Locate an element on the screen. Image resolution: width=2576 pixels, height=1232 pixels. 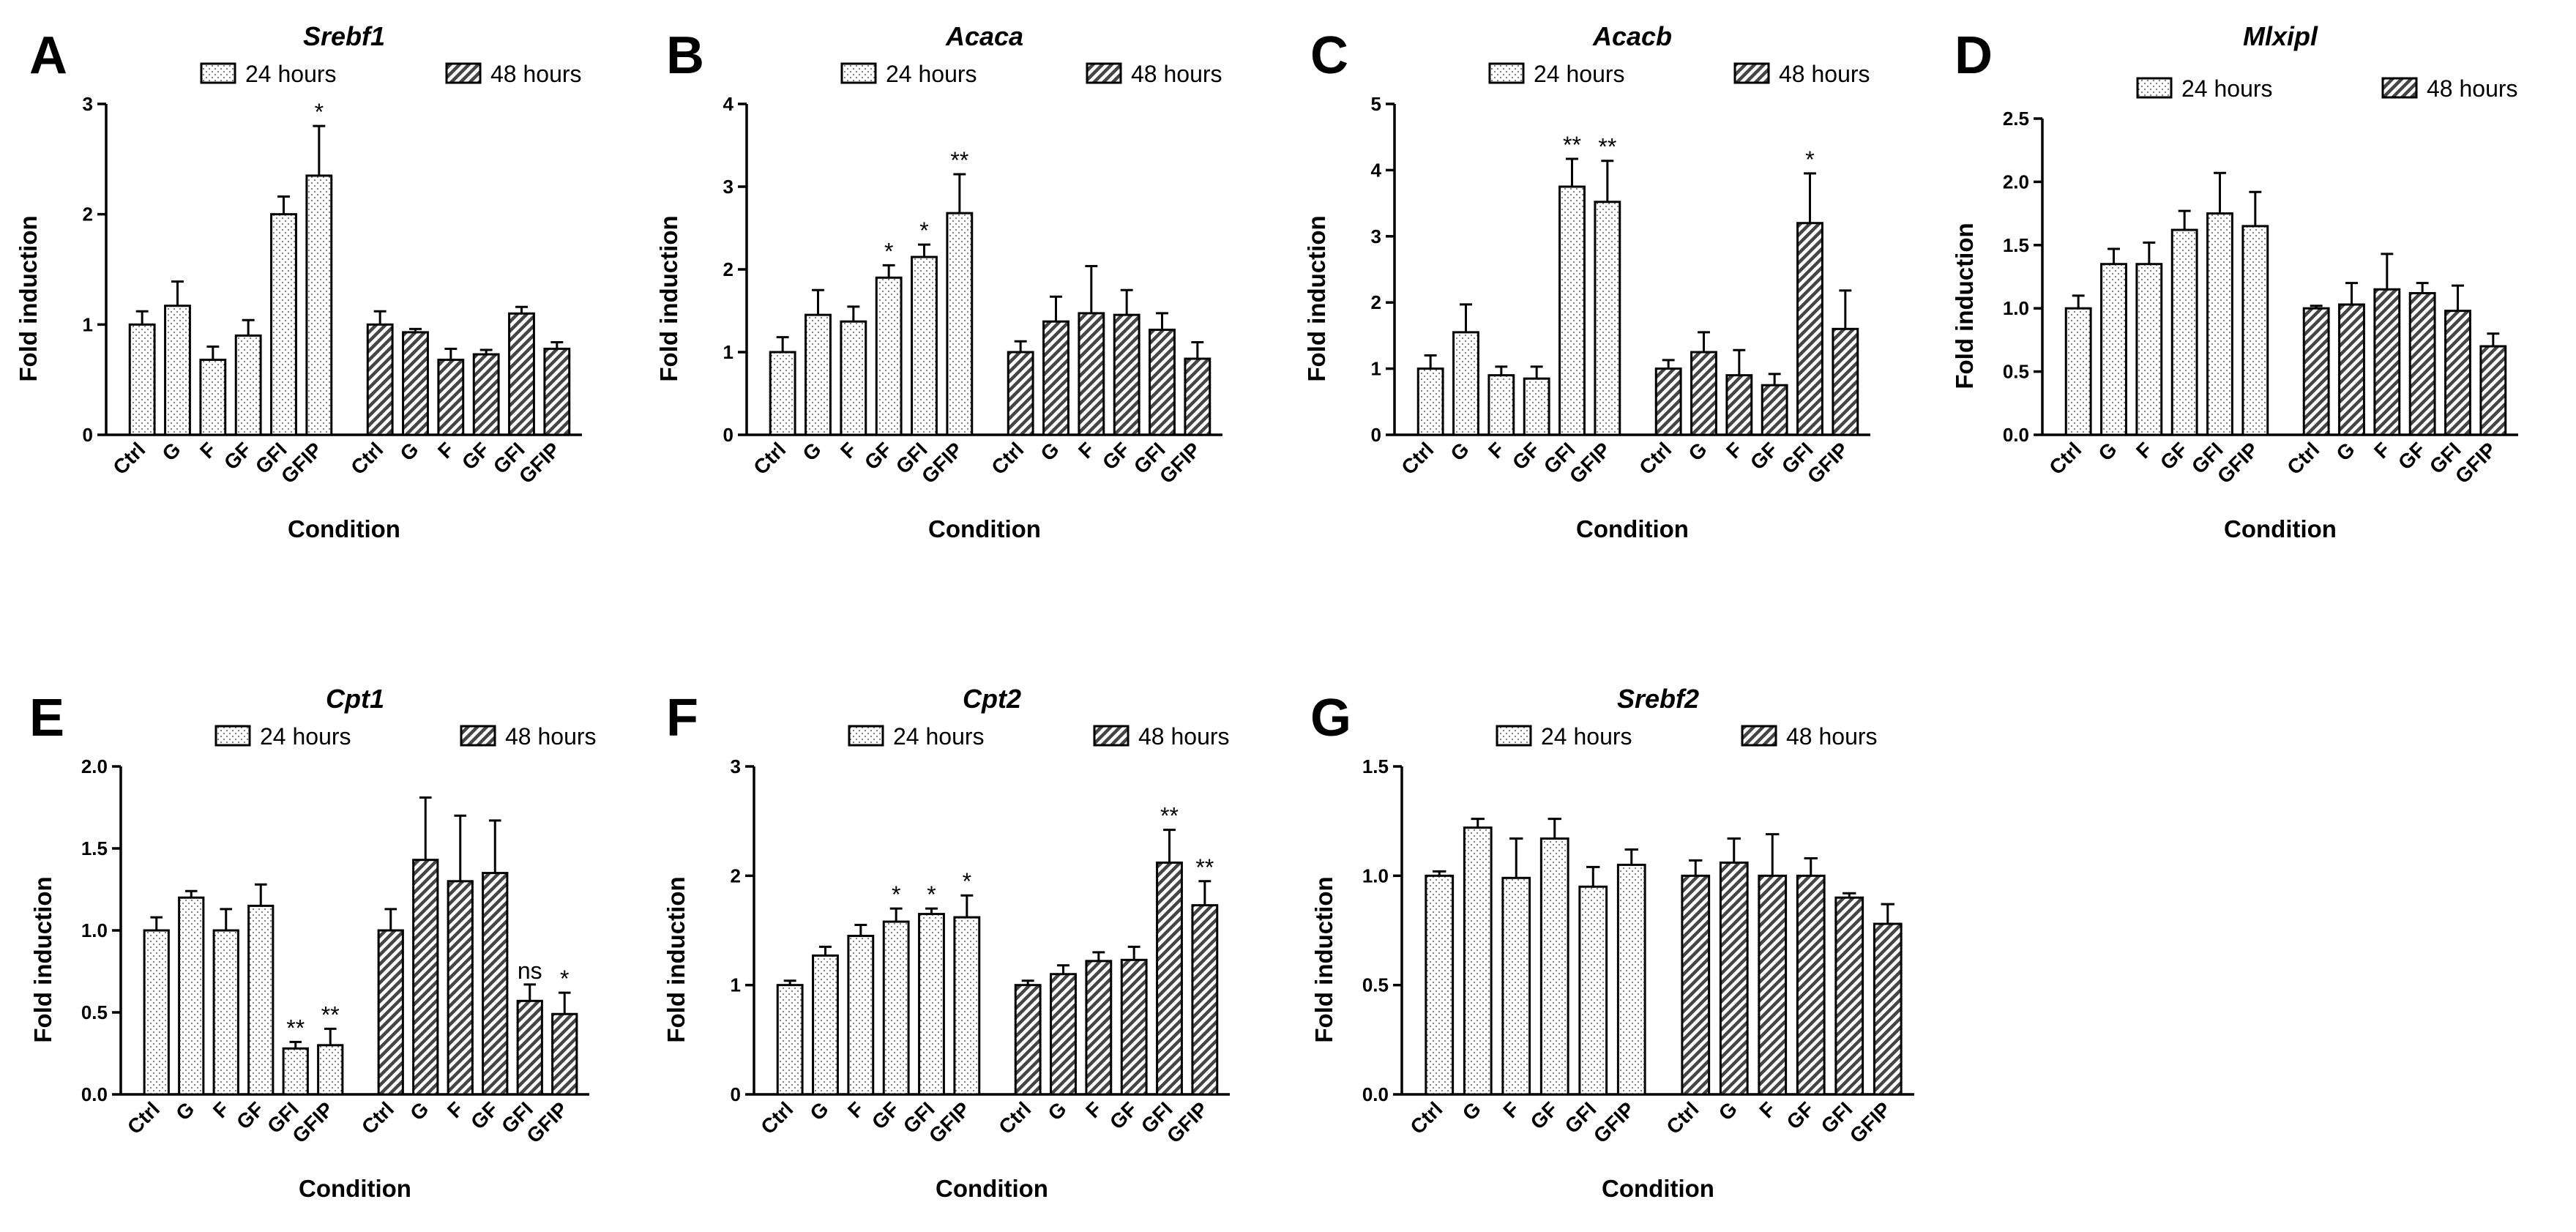
bar-48h-gfip is located at coordinates (2493, 390).